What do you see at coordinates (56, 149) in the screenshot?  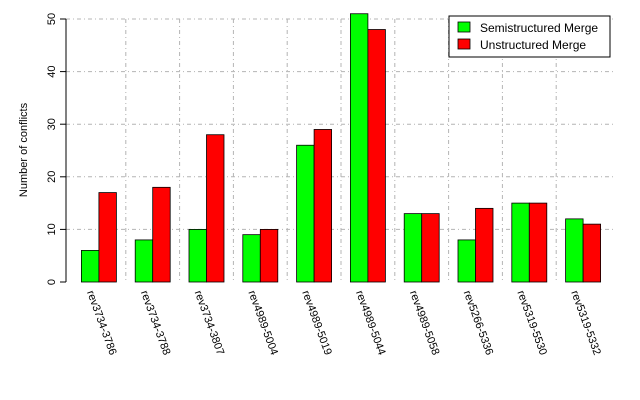 I see `y-ticks: 0 10 20 30 40 50` at bounding box center [56, 149].